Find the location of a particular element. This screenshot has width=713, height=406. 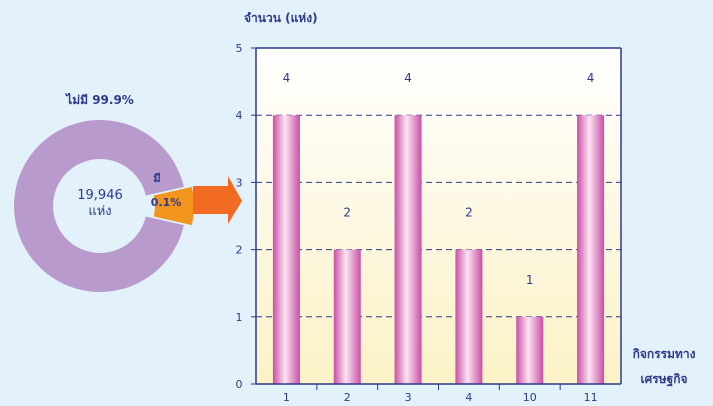

y-tick-labels: 0 1 2 3 4 5 is located at coordinates (246, 216).